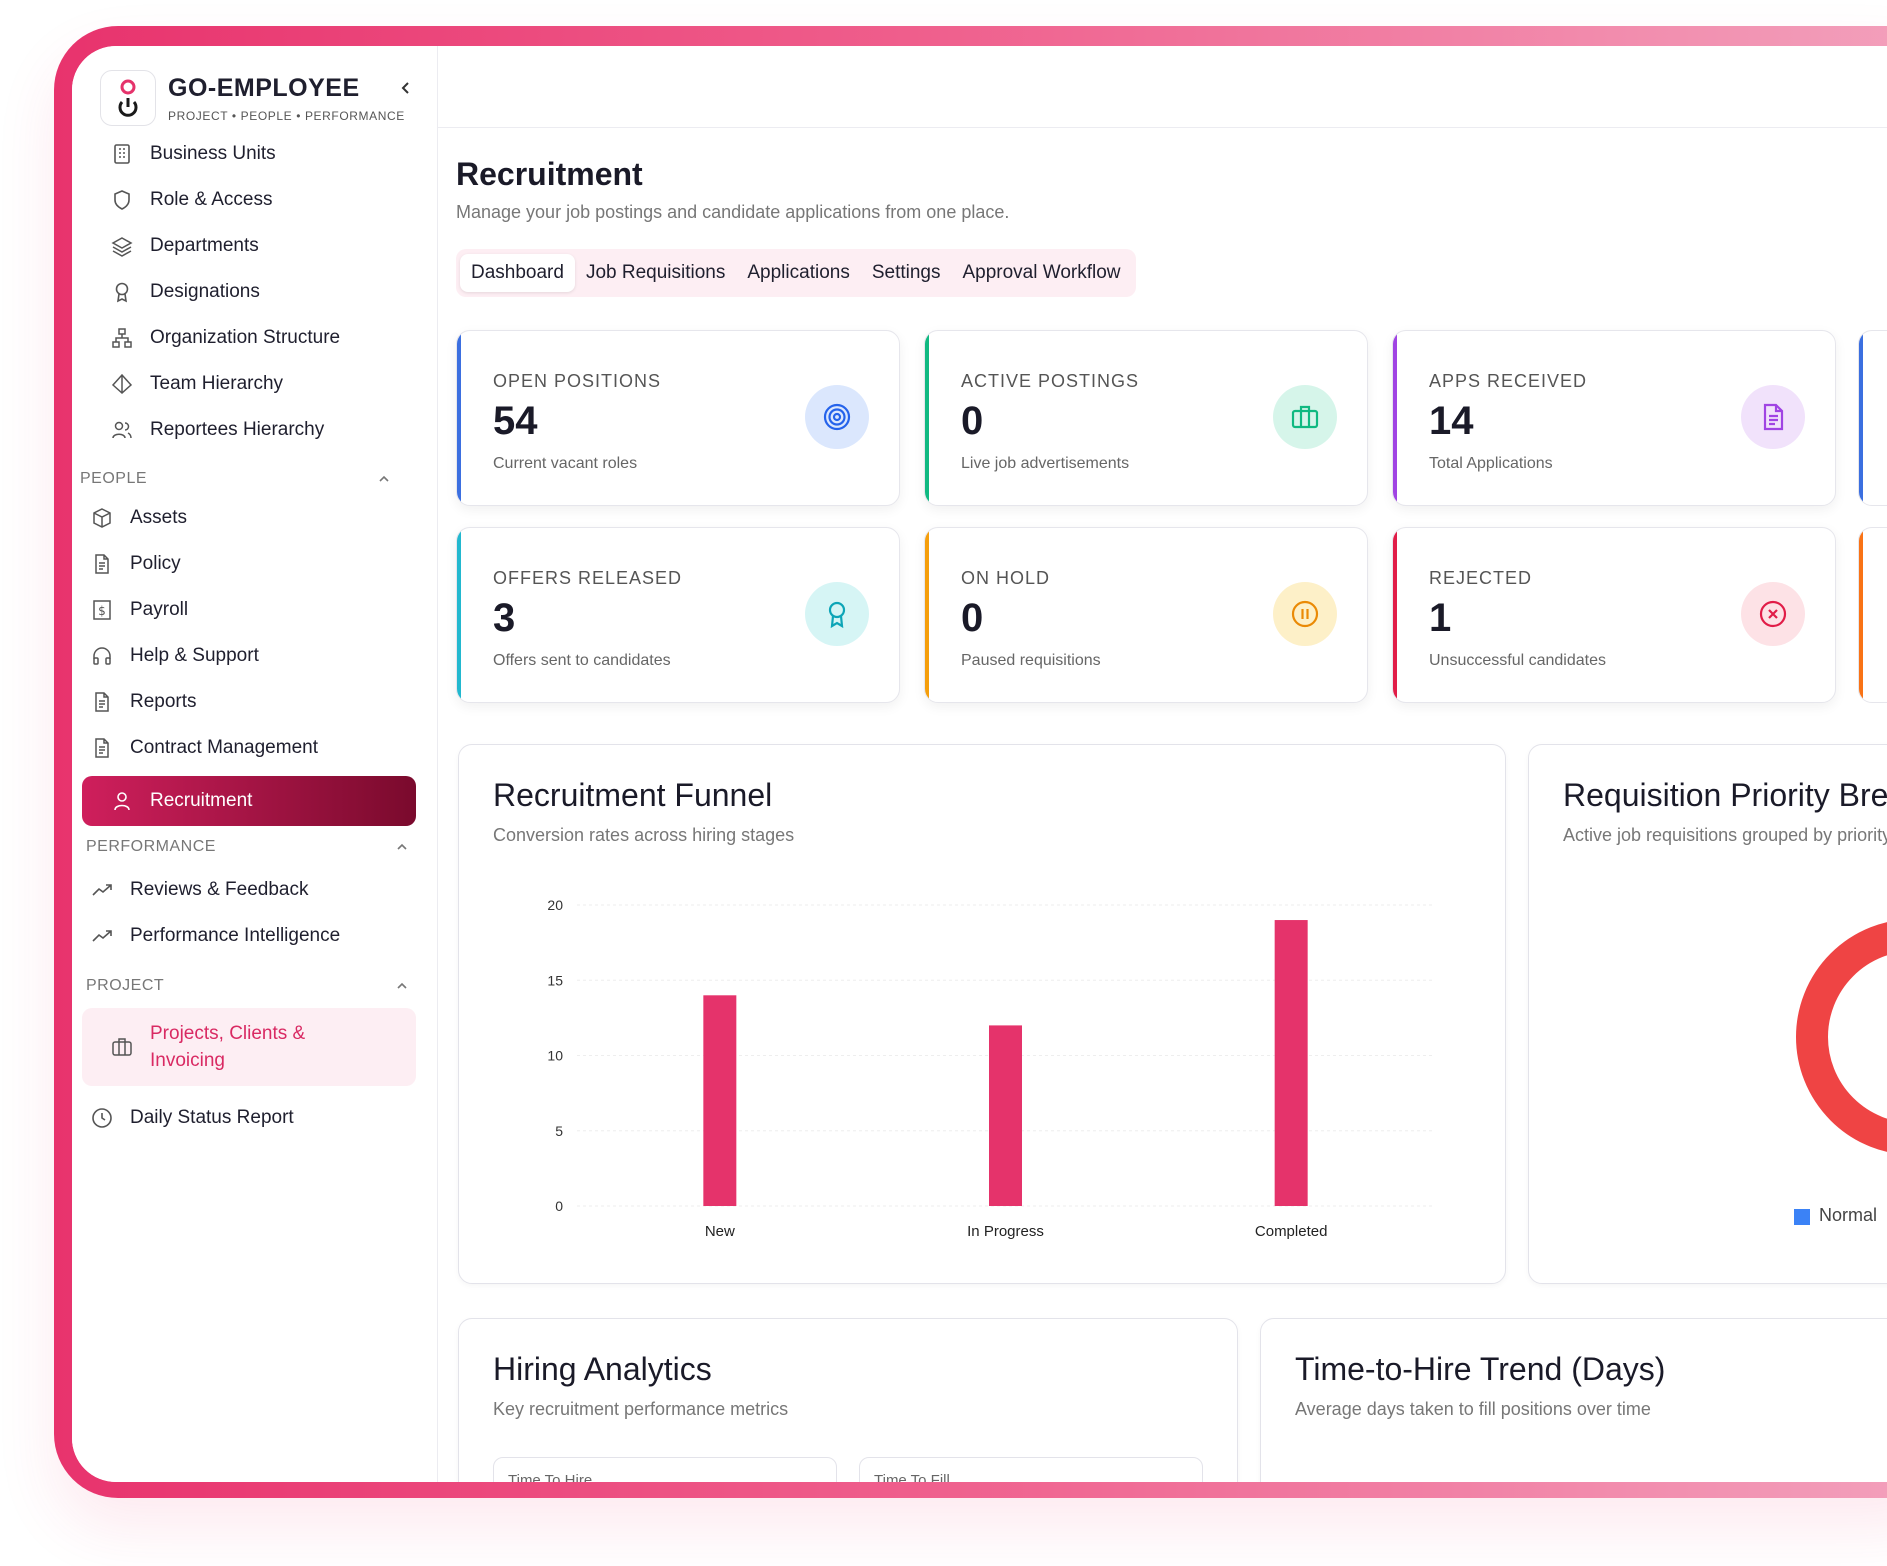  I want to click on sidebar-item-label: Recruitment, so click(201, 800).